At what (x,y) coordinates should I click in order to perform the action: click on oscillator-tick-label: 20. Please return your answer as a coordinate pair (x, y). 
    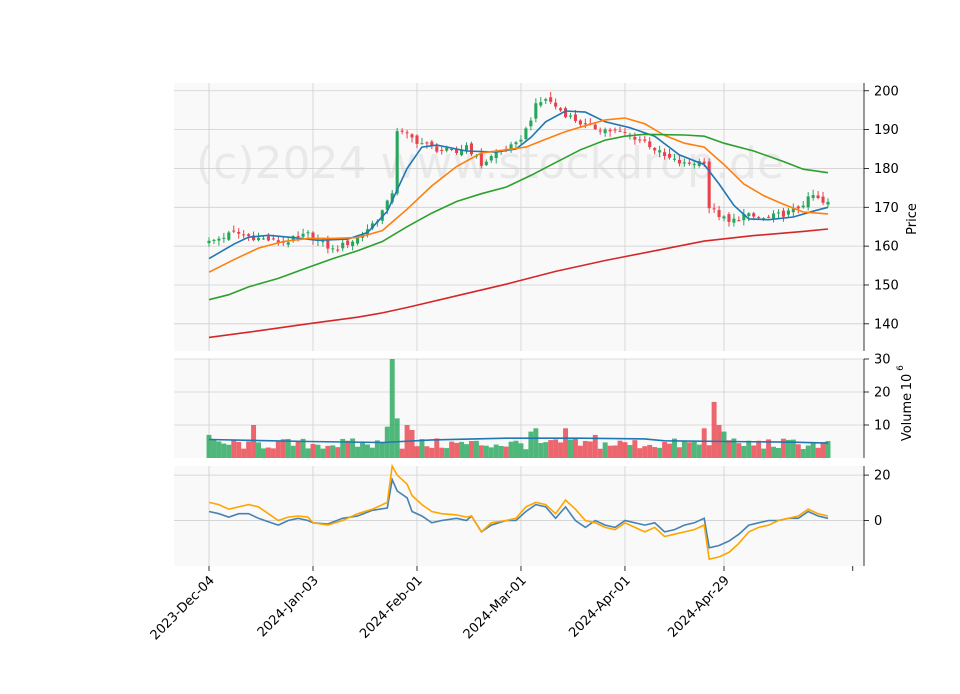
    Looking at the image, I should click on (882, 476).